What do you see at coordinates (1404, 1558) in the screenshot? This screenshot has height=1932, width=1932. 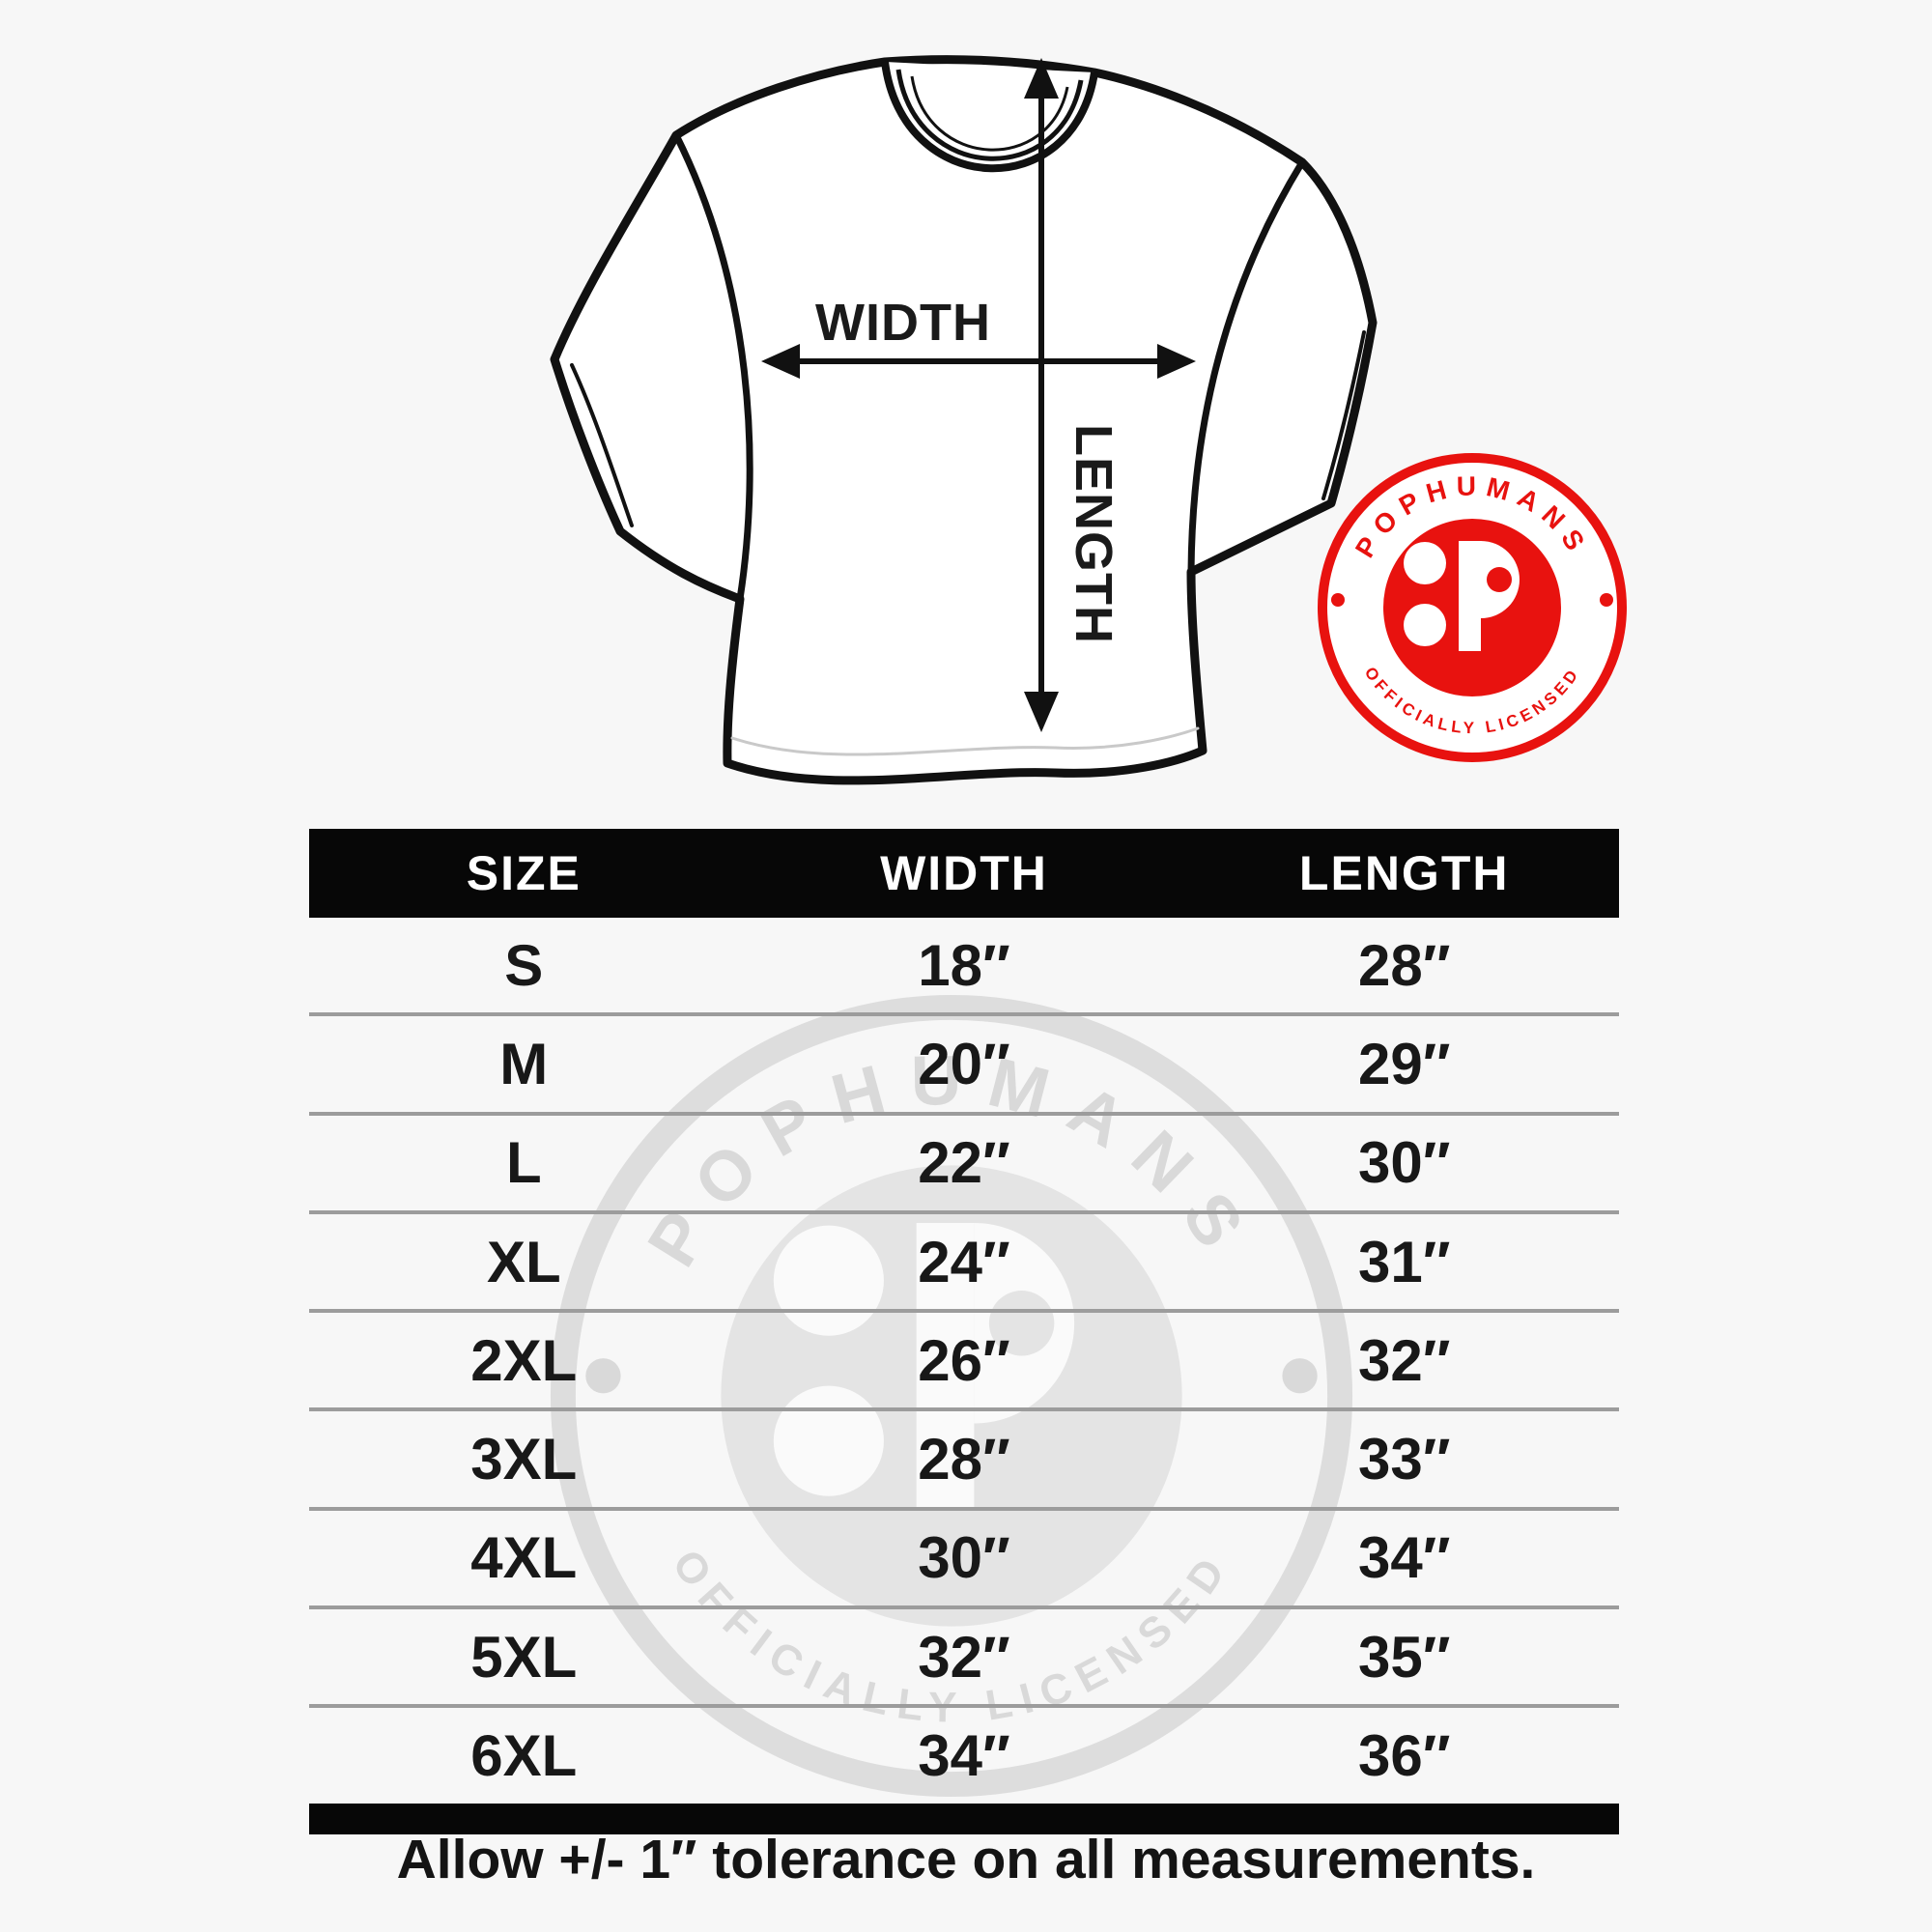 I see `length-cell: 34″` at bounding box center [1404, 1558].